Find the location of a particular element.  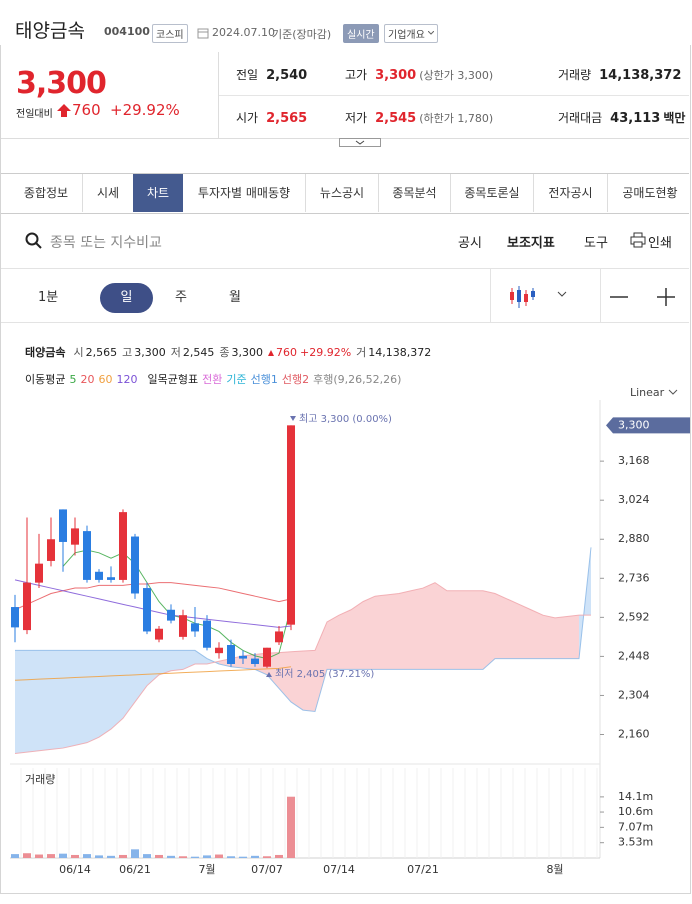

realtime-badge: 실시간 is located at coordinates (361, 33).